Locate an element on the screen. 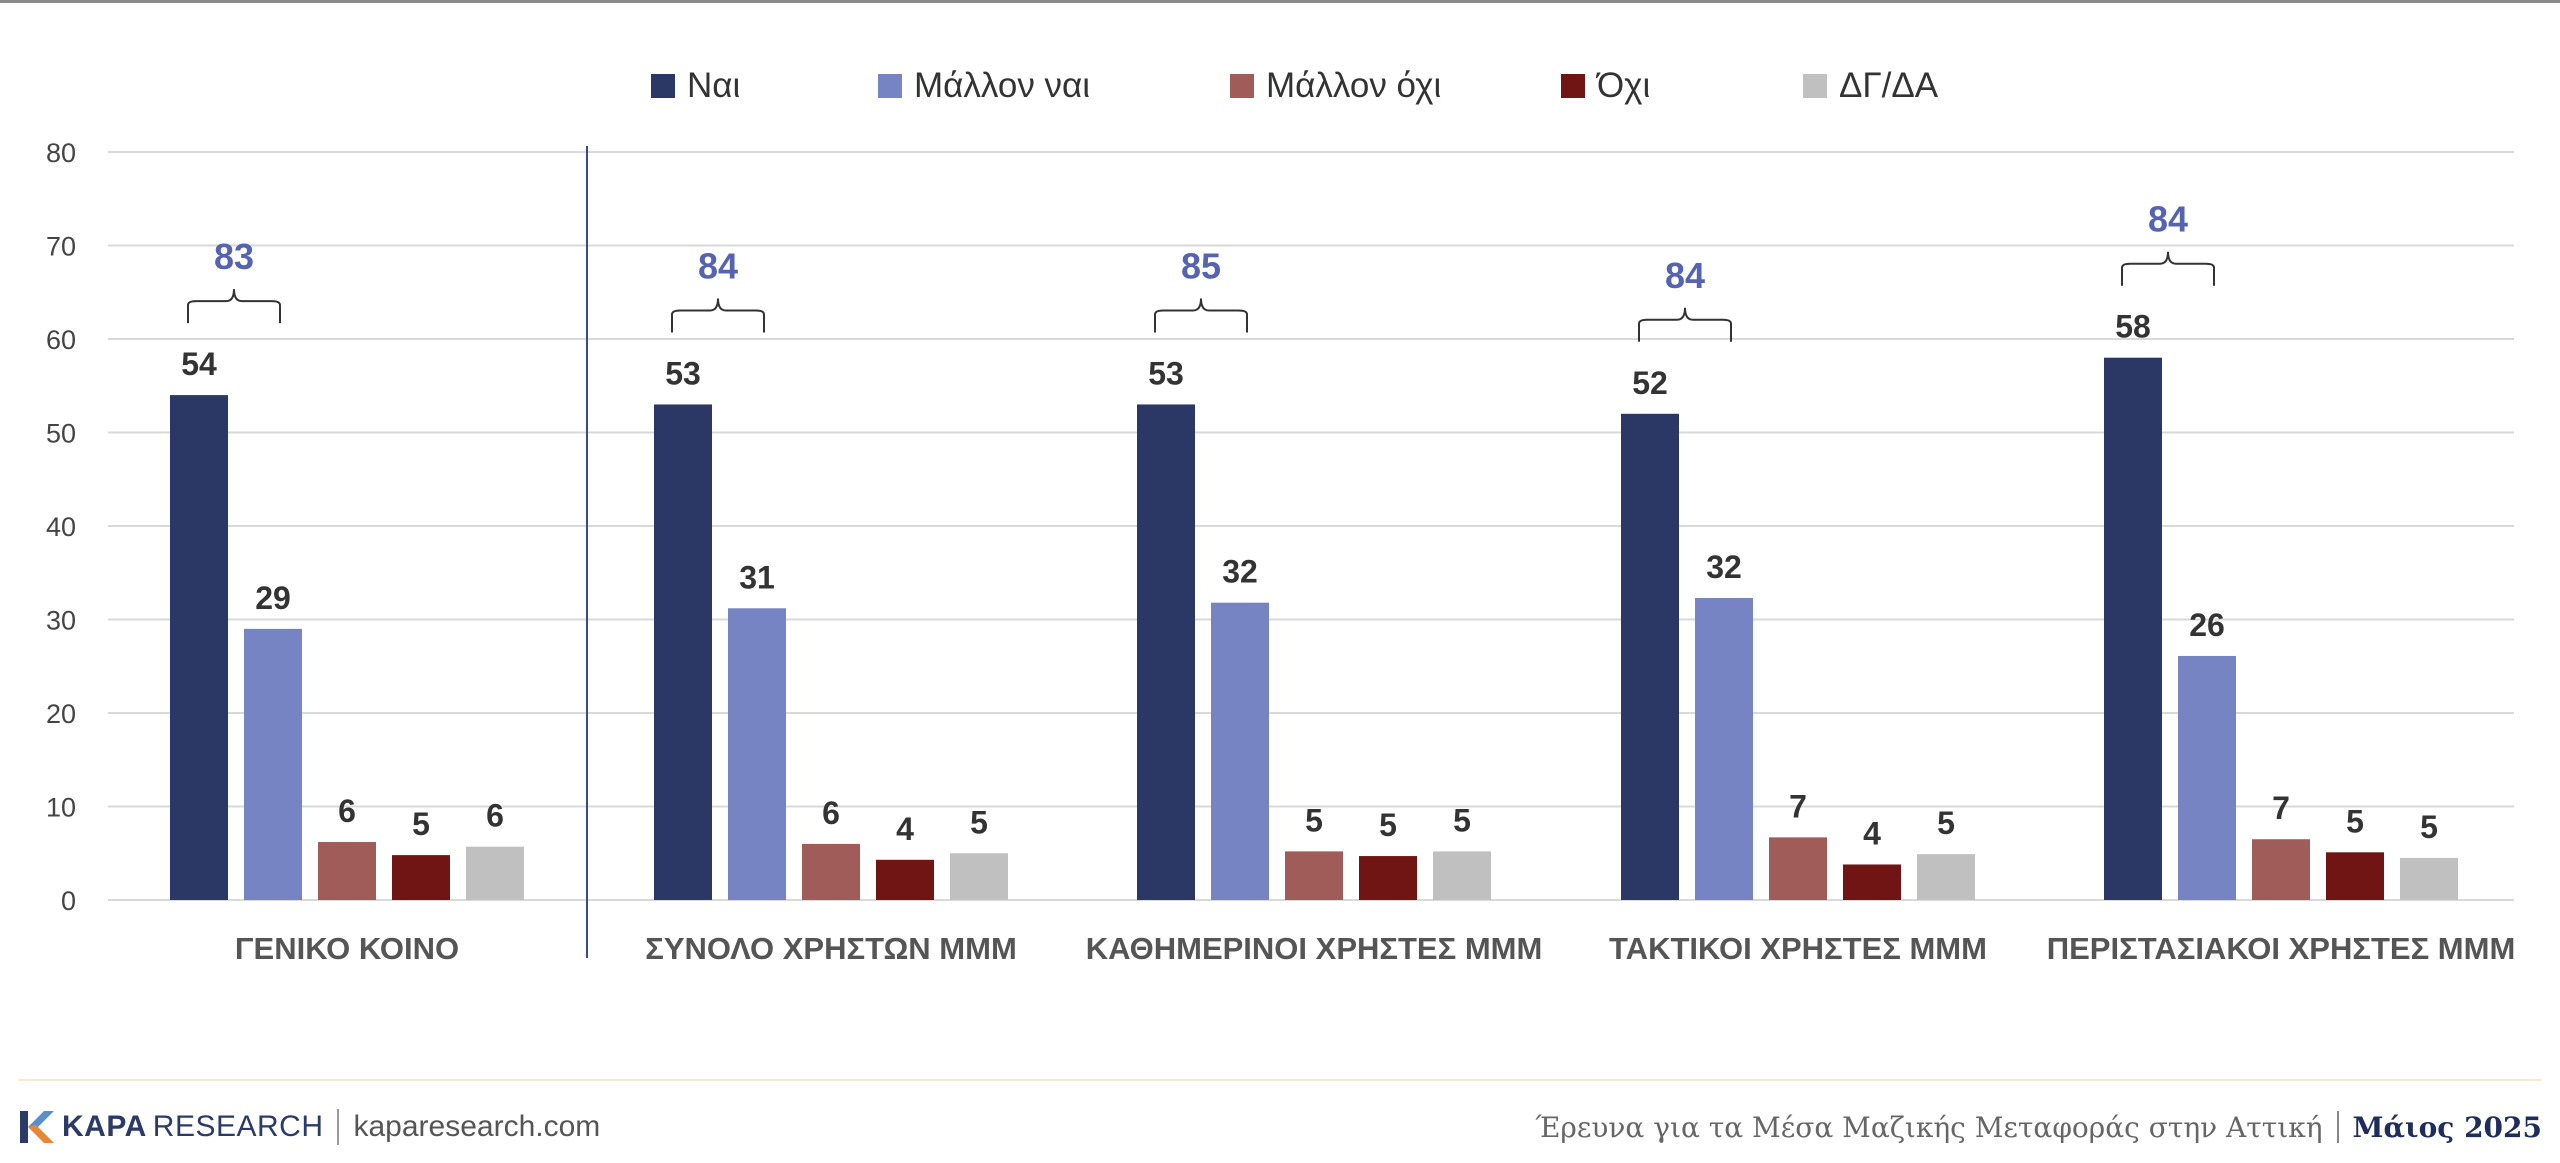 The width and height of the screenshot is (2560, 1163). y-tick-label: 70 is located at coordinates (61, 247).